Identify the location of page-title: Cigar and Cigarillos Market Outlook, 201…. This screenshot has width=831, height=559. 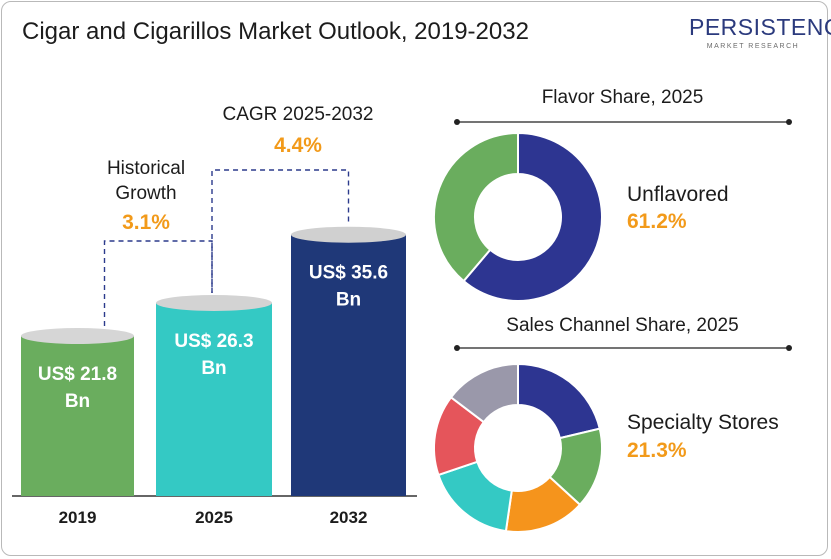
(275, 31).